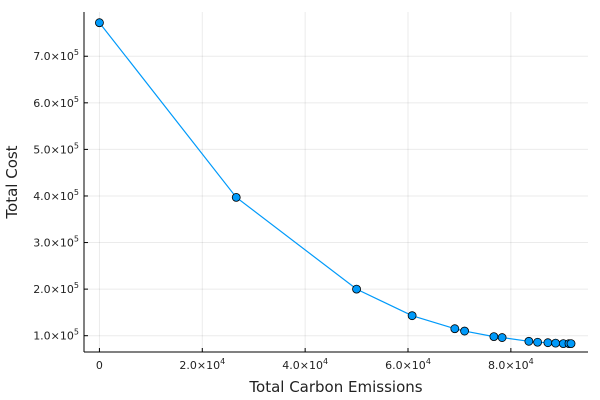 This screenshot has height=400, width=600. Describe the element at coordinates (12, 182) in the screenshot. I see `y-axis-title: Total Cost` at that location.